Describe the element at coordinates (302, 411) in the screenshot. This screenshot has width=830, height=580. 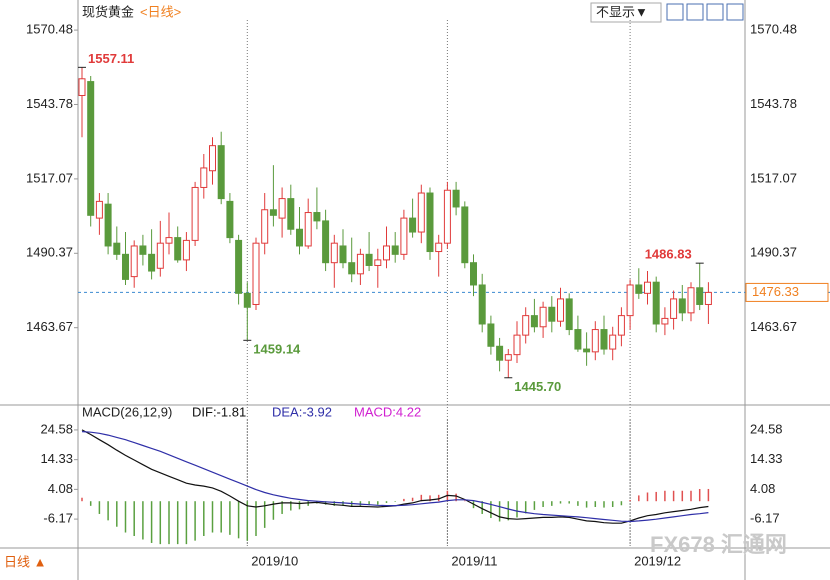
I see `legend-entry: DEA:-3.92` at that location.